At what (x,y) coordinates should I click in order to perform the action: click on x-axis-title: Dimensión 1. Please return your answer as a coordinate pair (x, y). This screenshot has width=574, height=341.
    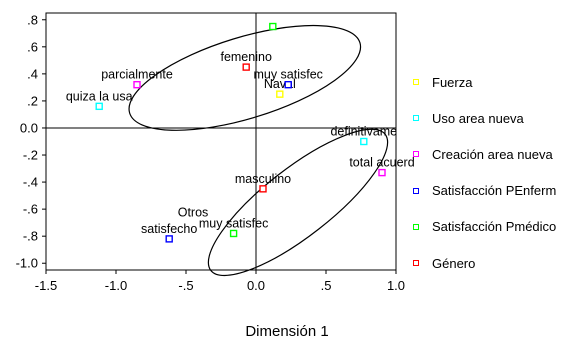
    Looking at the image, I should click on (287, 331).